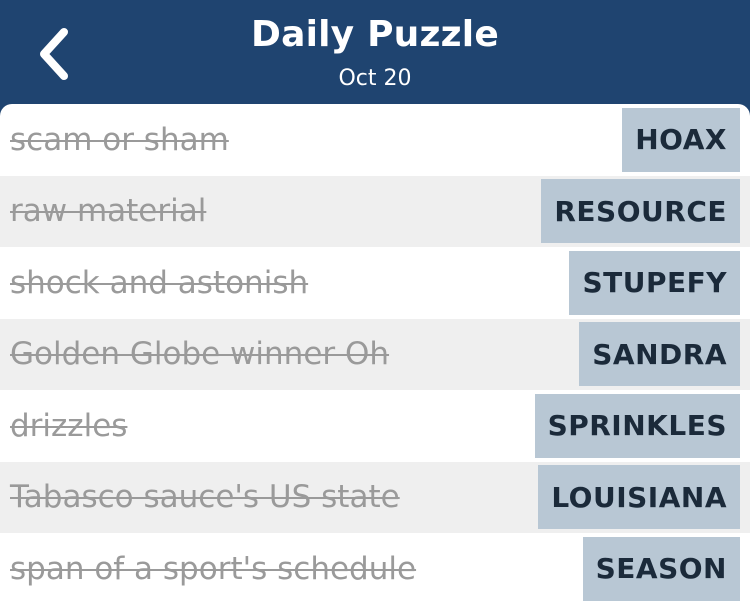  Describe the element at coordinates (654, 282) in the screenshot. I see `answer-tile: STUPEFY` at that location.